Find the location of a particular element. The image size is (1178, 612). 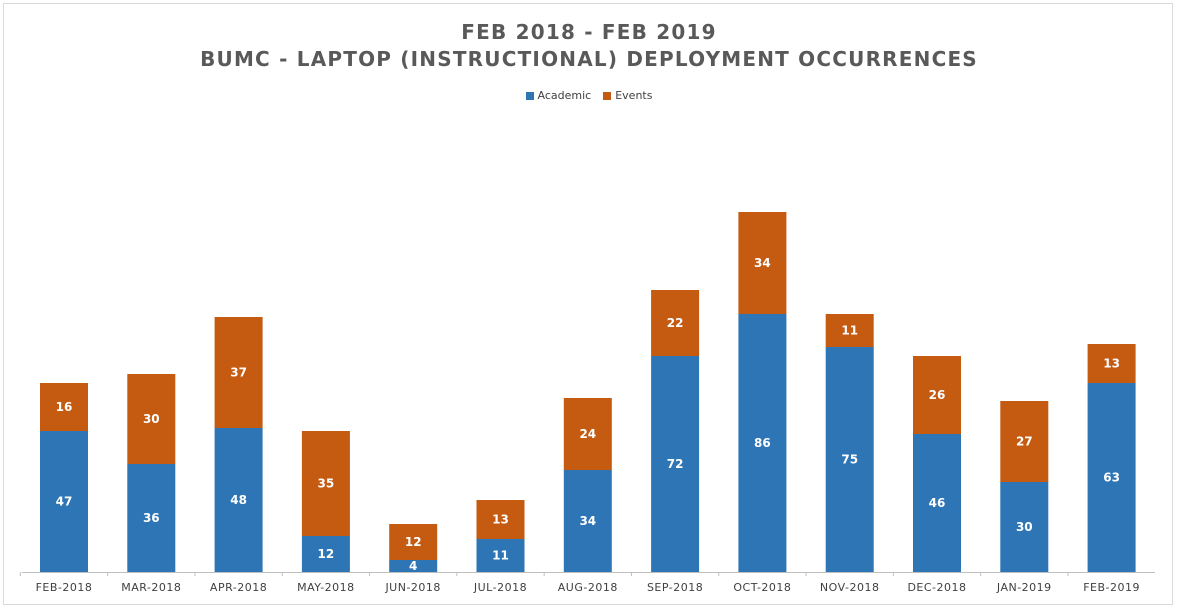

data-label-academic-dec-2018: 46 is located at coordinates (937, 503).